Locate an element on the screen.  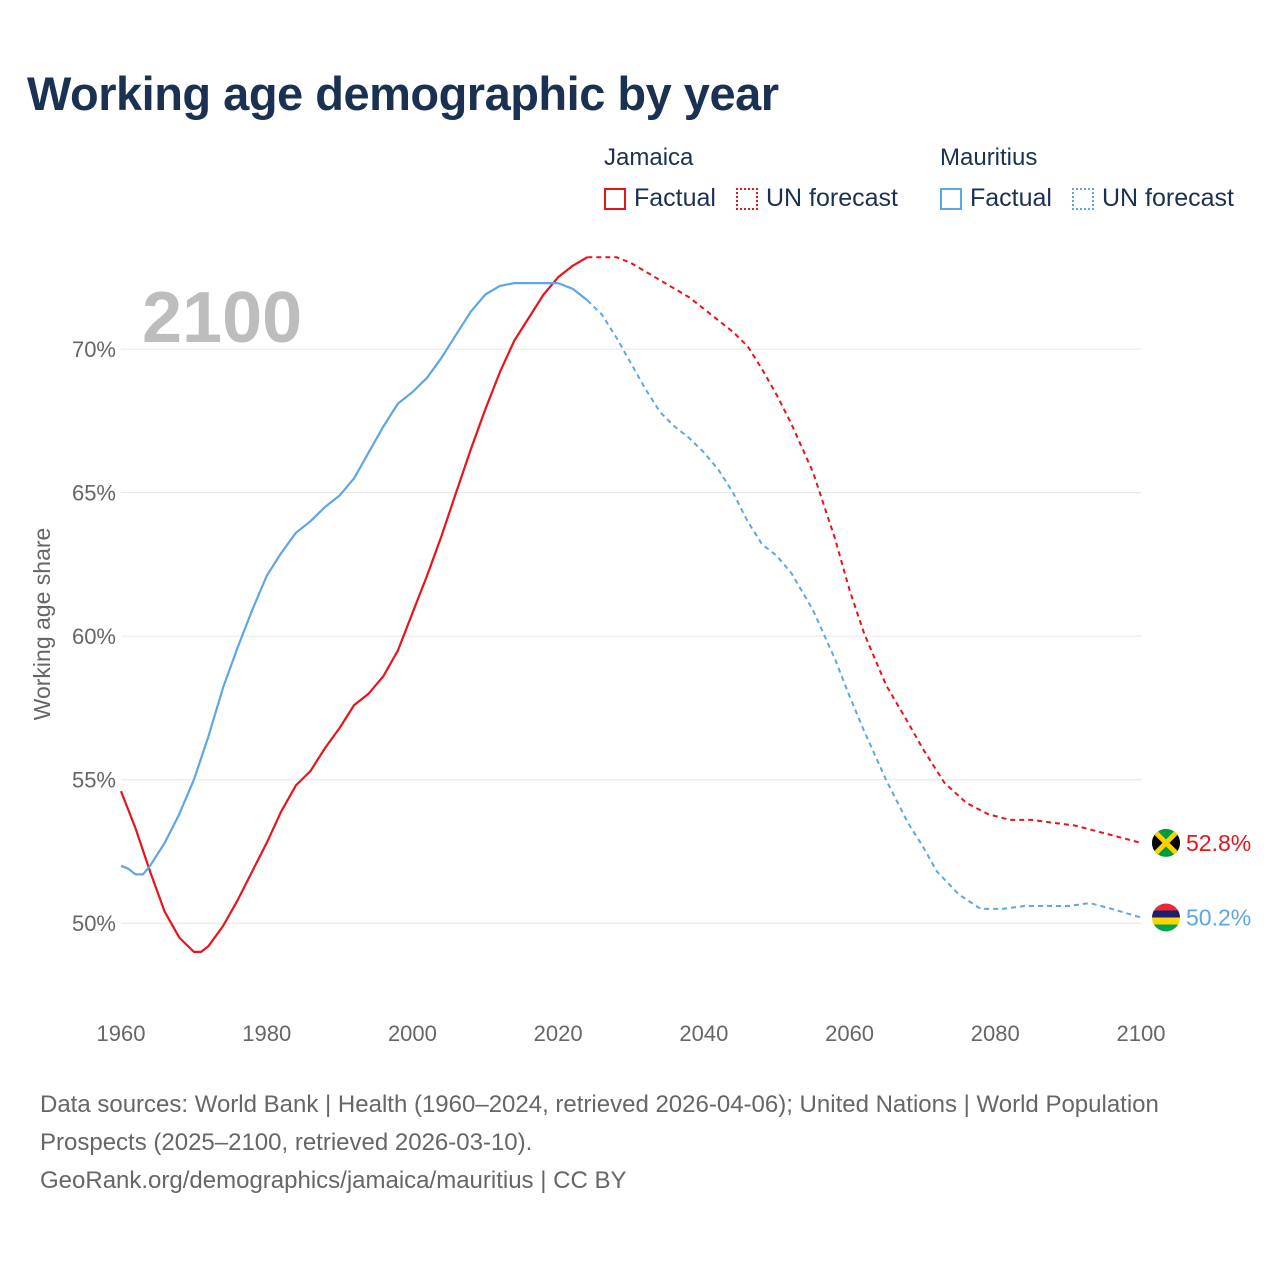
y-tick-label: 60% is located at coordinates (94, 636).